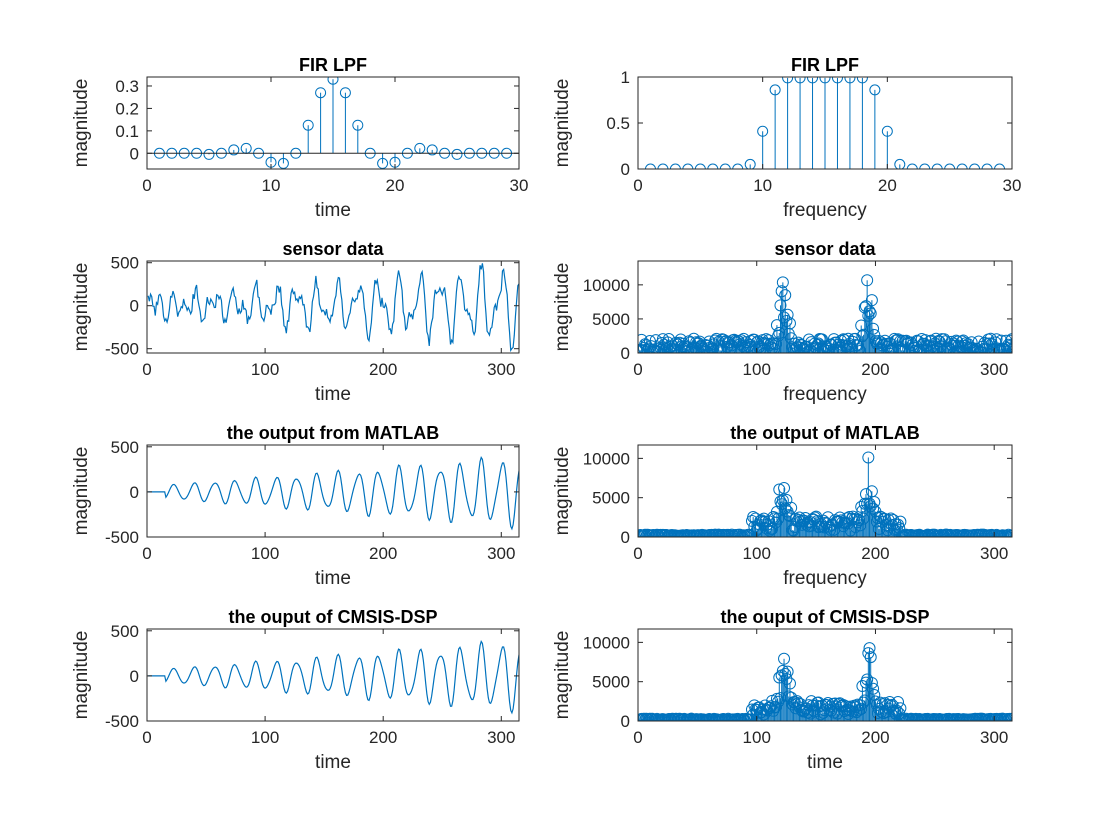 The image size is (1120, 840). What do you see at coordinates (825, 617) in the screenshot?
I see `chart-title: the ouput of CMSIS-DSP` at bounding box center [825, 617].